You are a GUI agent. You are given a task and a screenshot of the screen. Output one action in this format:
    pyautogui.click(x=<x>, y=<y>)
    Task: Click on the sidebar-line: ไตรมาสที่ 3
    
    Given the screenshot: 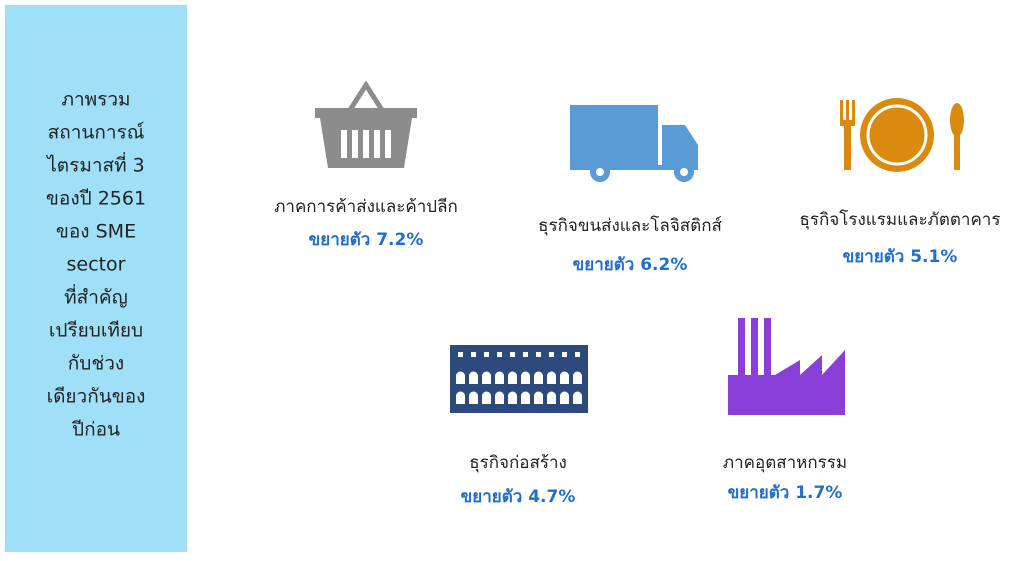 What is the action you would take?
    pyautogui.click(x=95, y=164)
    